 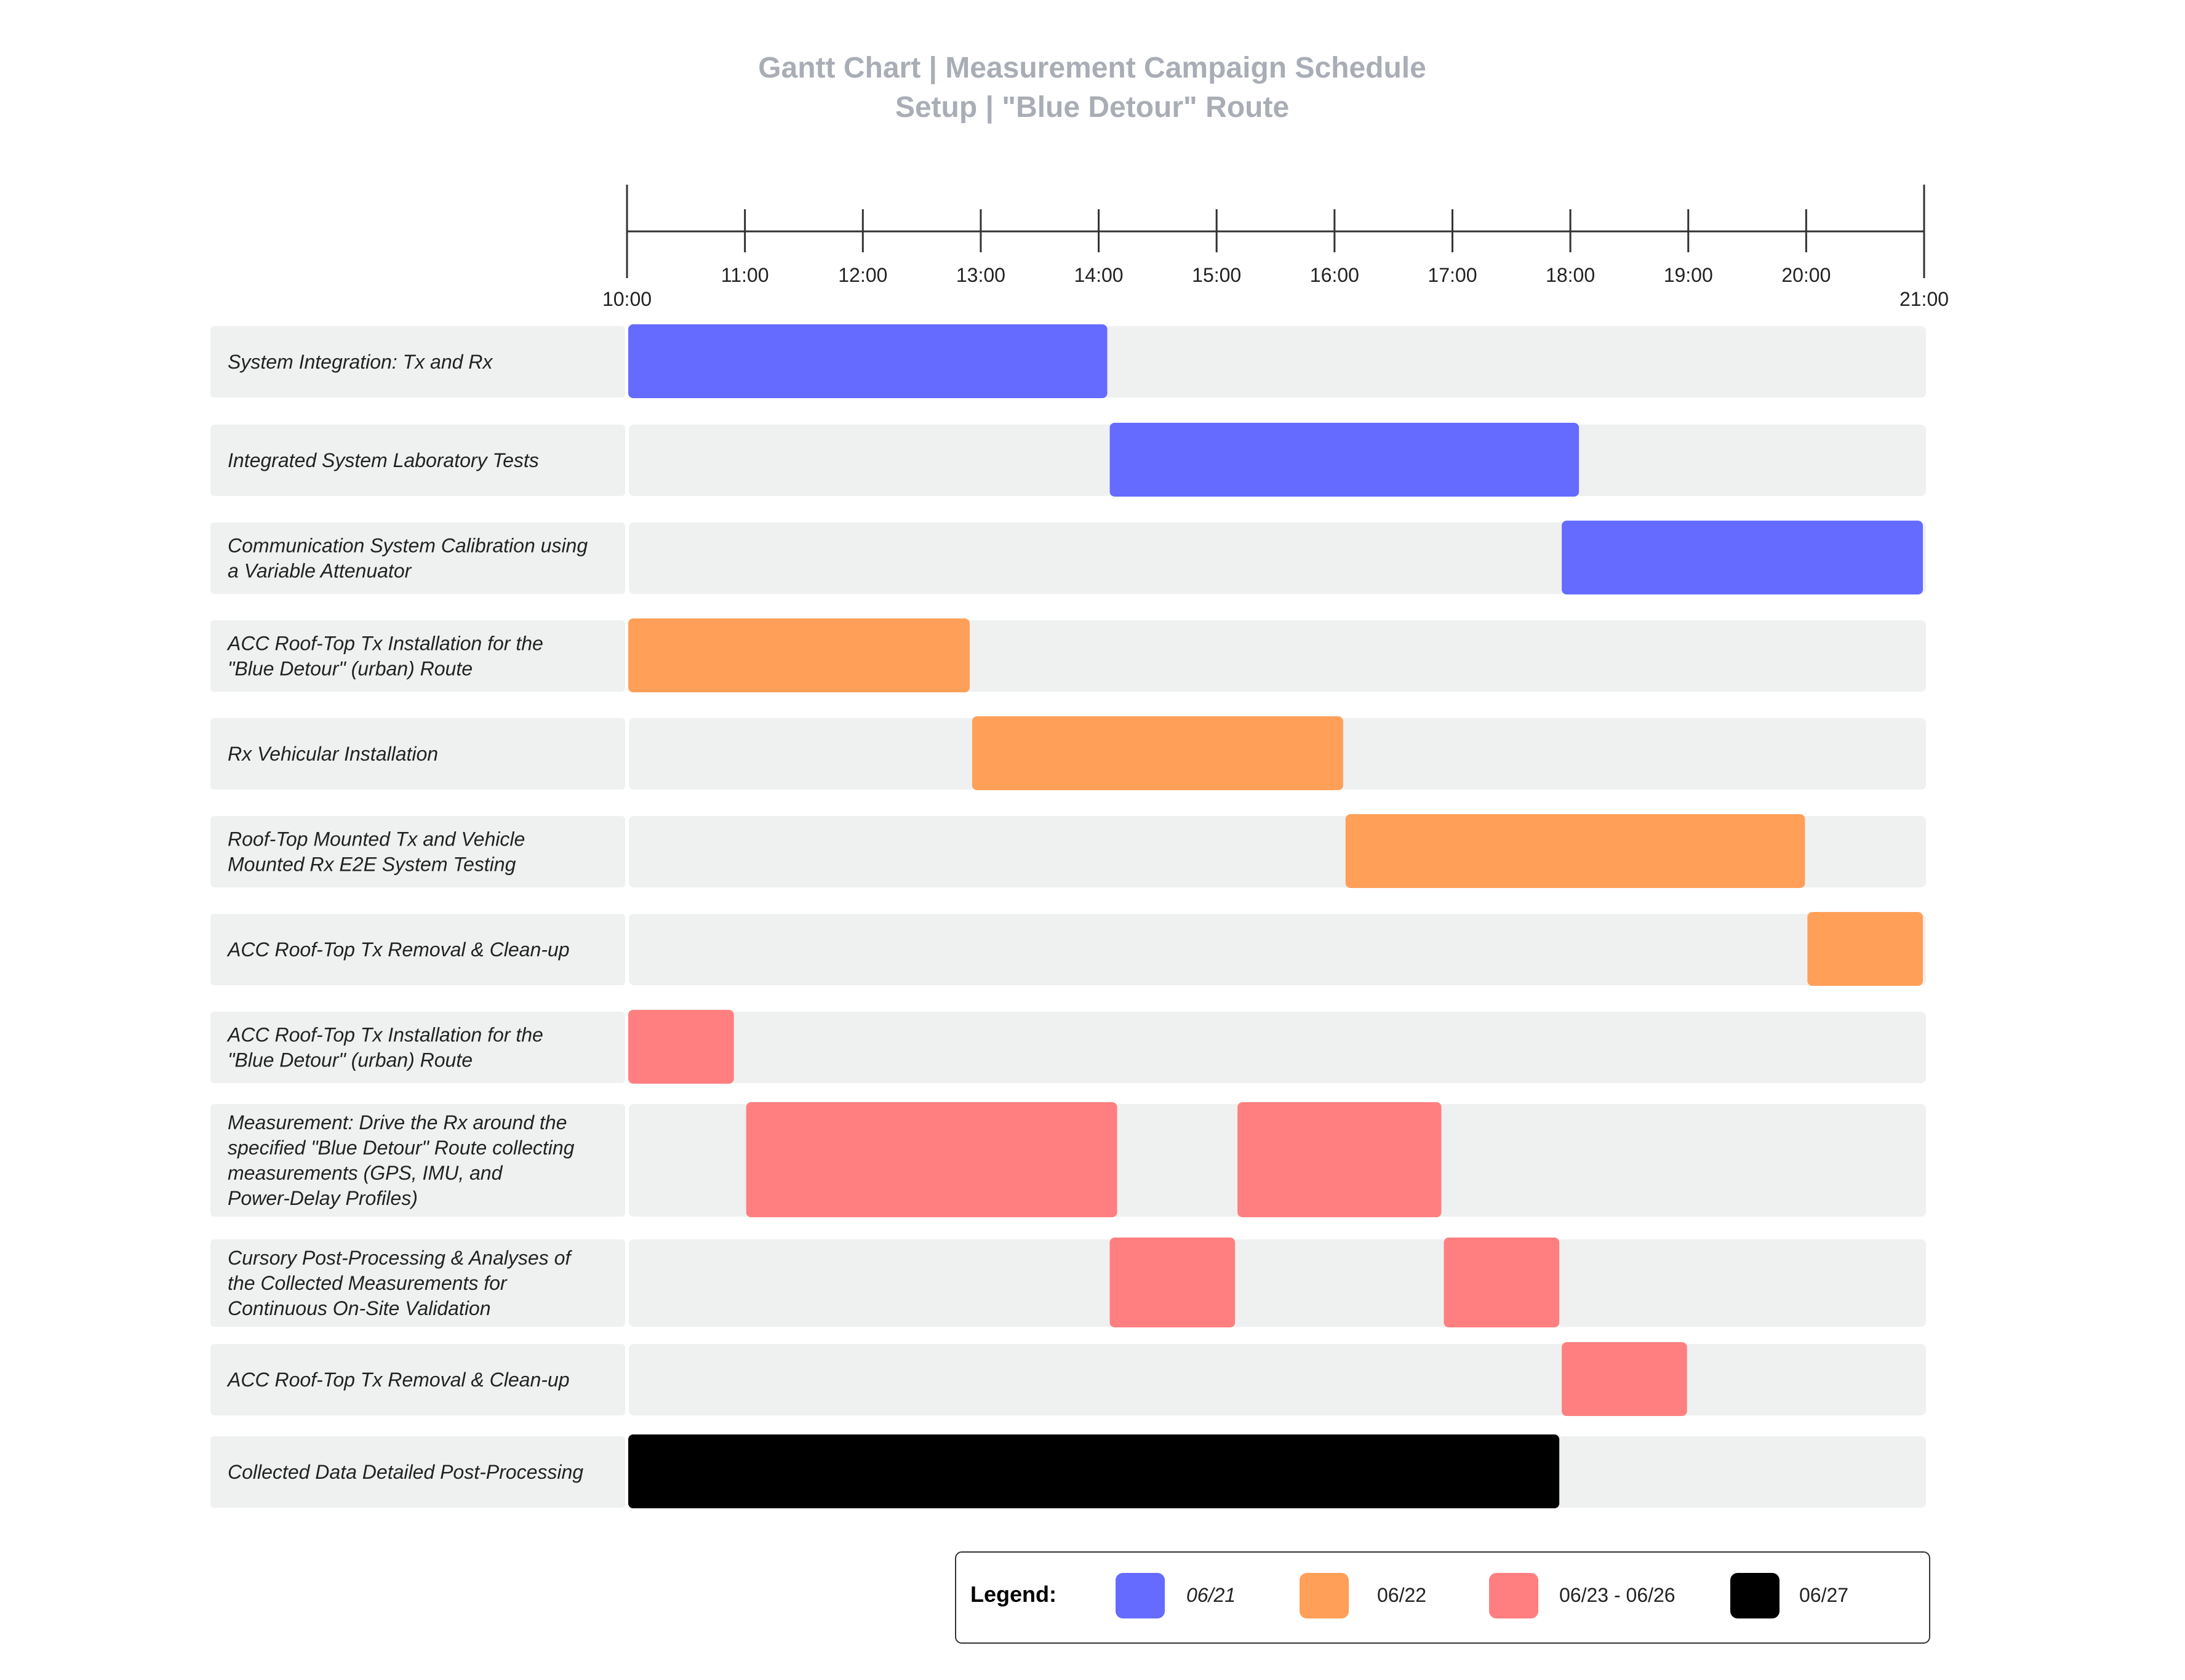 I want to click on legend: Legend: 06/21 06/22 06/23 - 06/26 06/27, so click(x=1442, y=1597).